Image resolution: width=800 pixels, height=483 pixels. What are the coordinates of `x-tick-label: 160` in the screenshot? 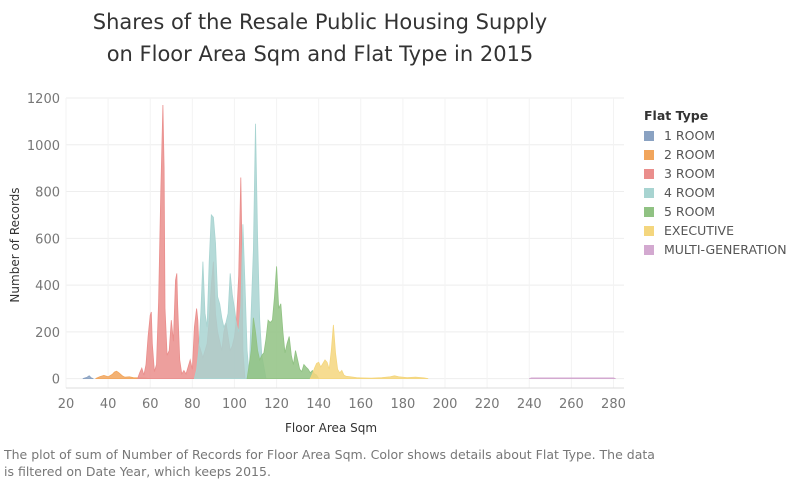 It's located at (360, 404).